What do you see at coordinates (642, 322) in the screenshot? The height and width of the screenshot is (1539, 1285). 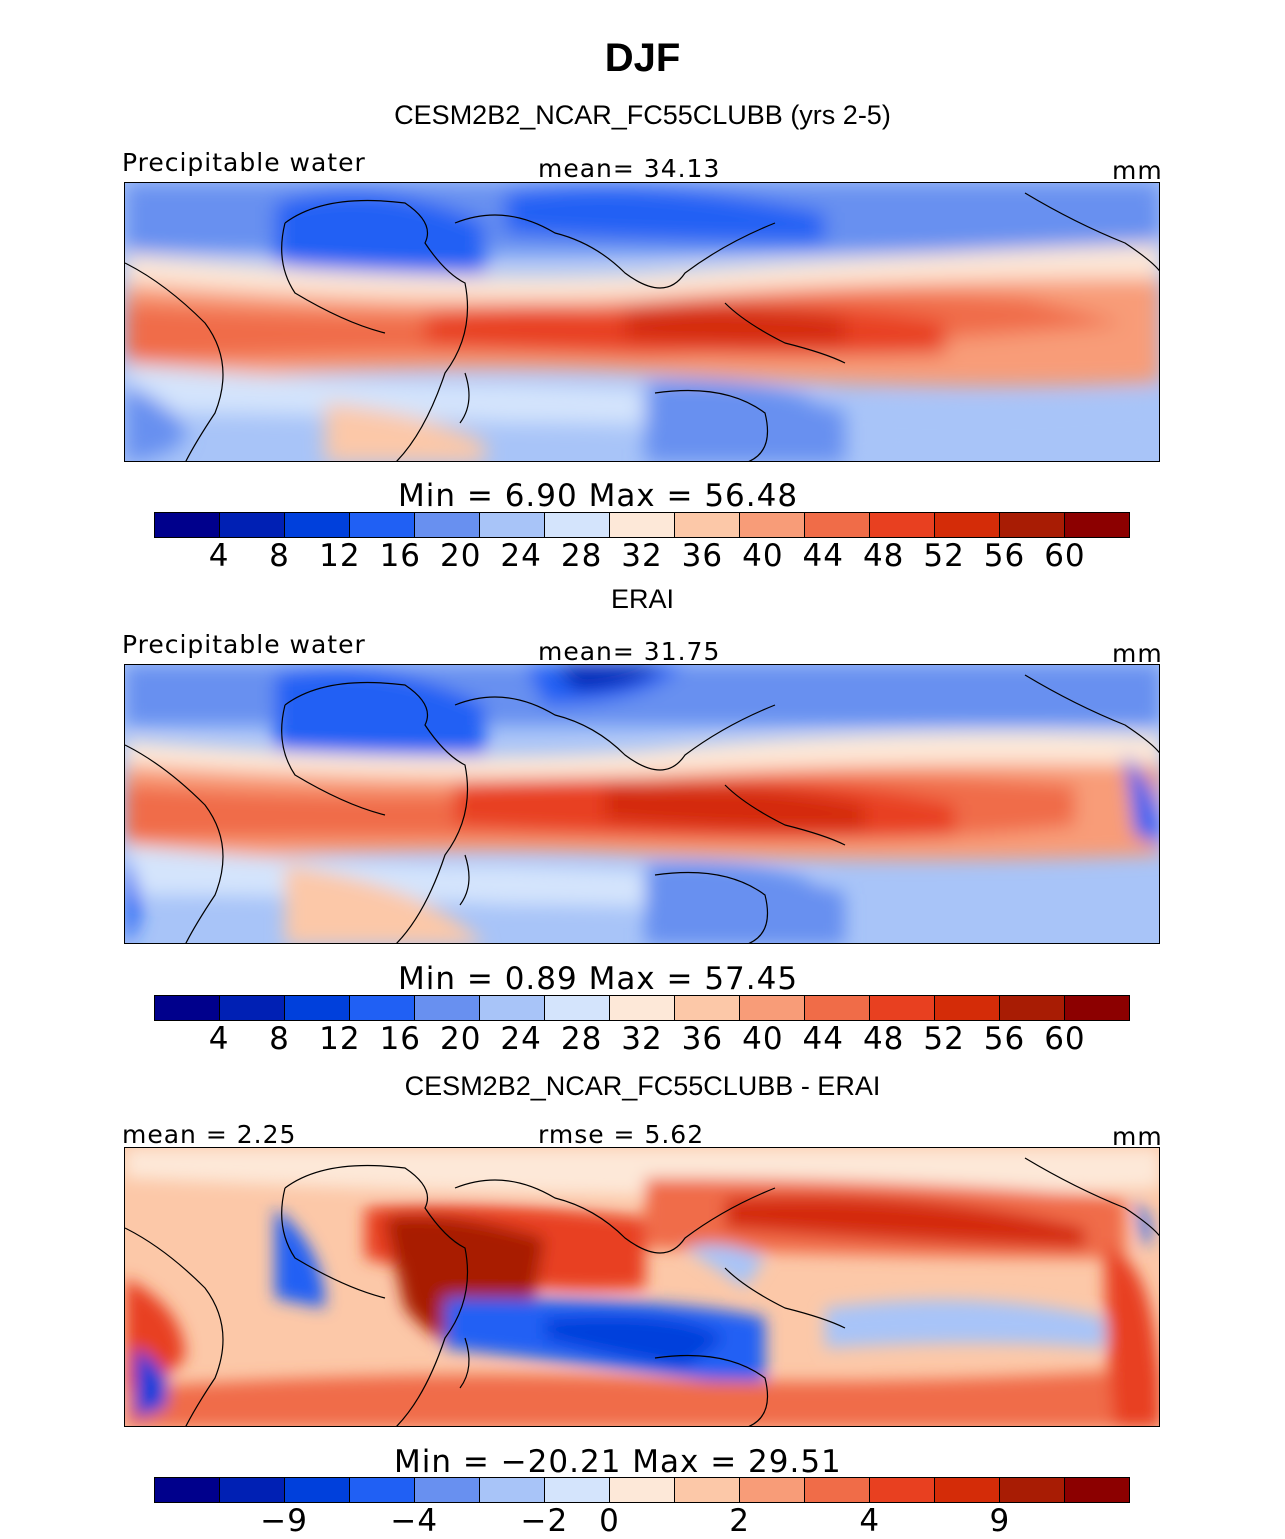 I see `panel-1-map` at bounding box center [642, 322].